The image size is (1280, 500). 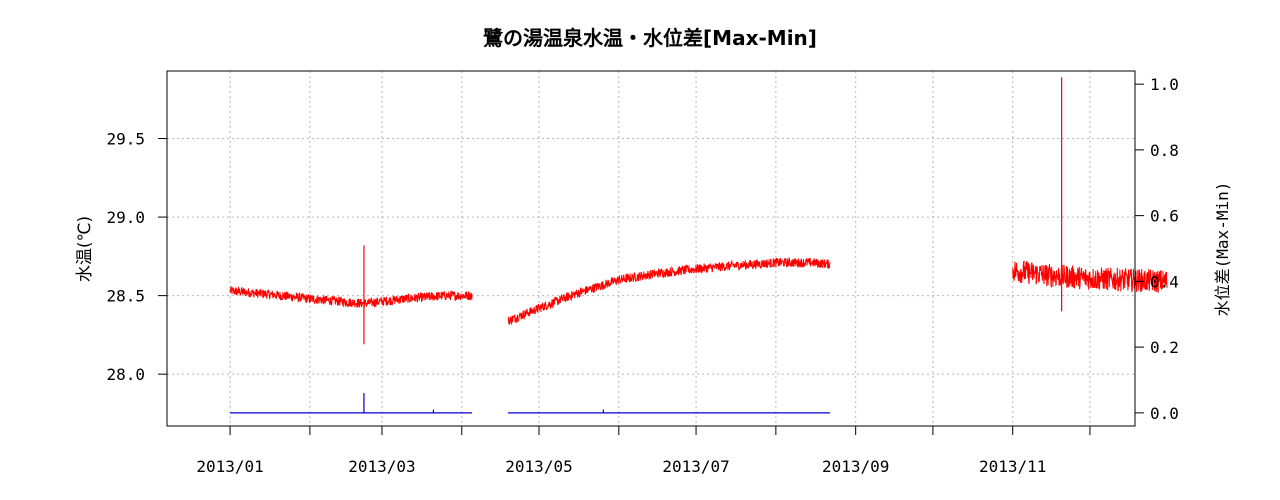 I want to click on y-axis-label-right: 水位差(Max-Min), so click(x=1222, y=249).